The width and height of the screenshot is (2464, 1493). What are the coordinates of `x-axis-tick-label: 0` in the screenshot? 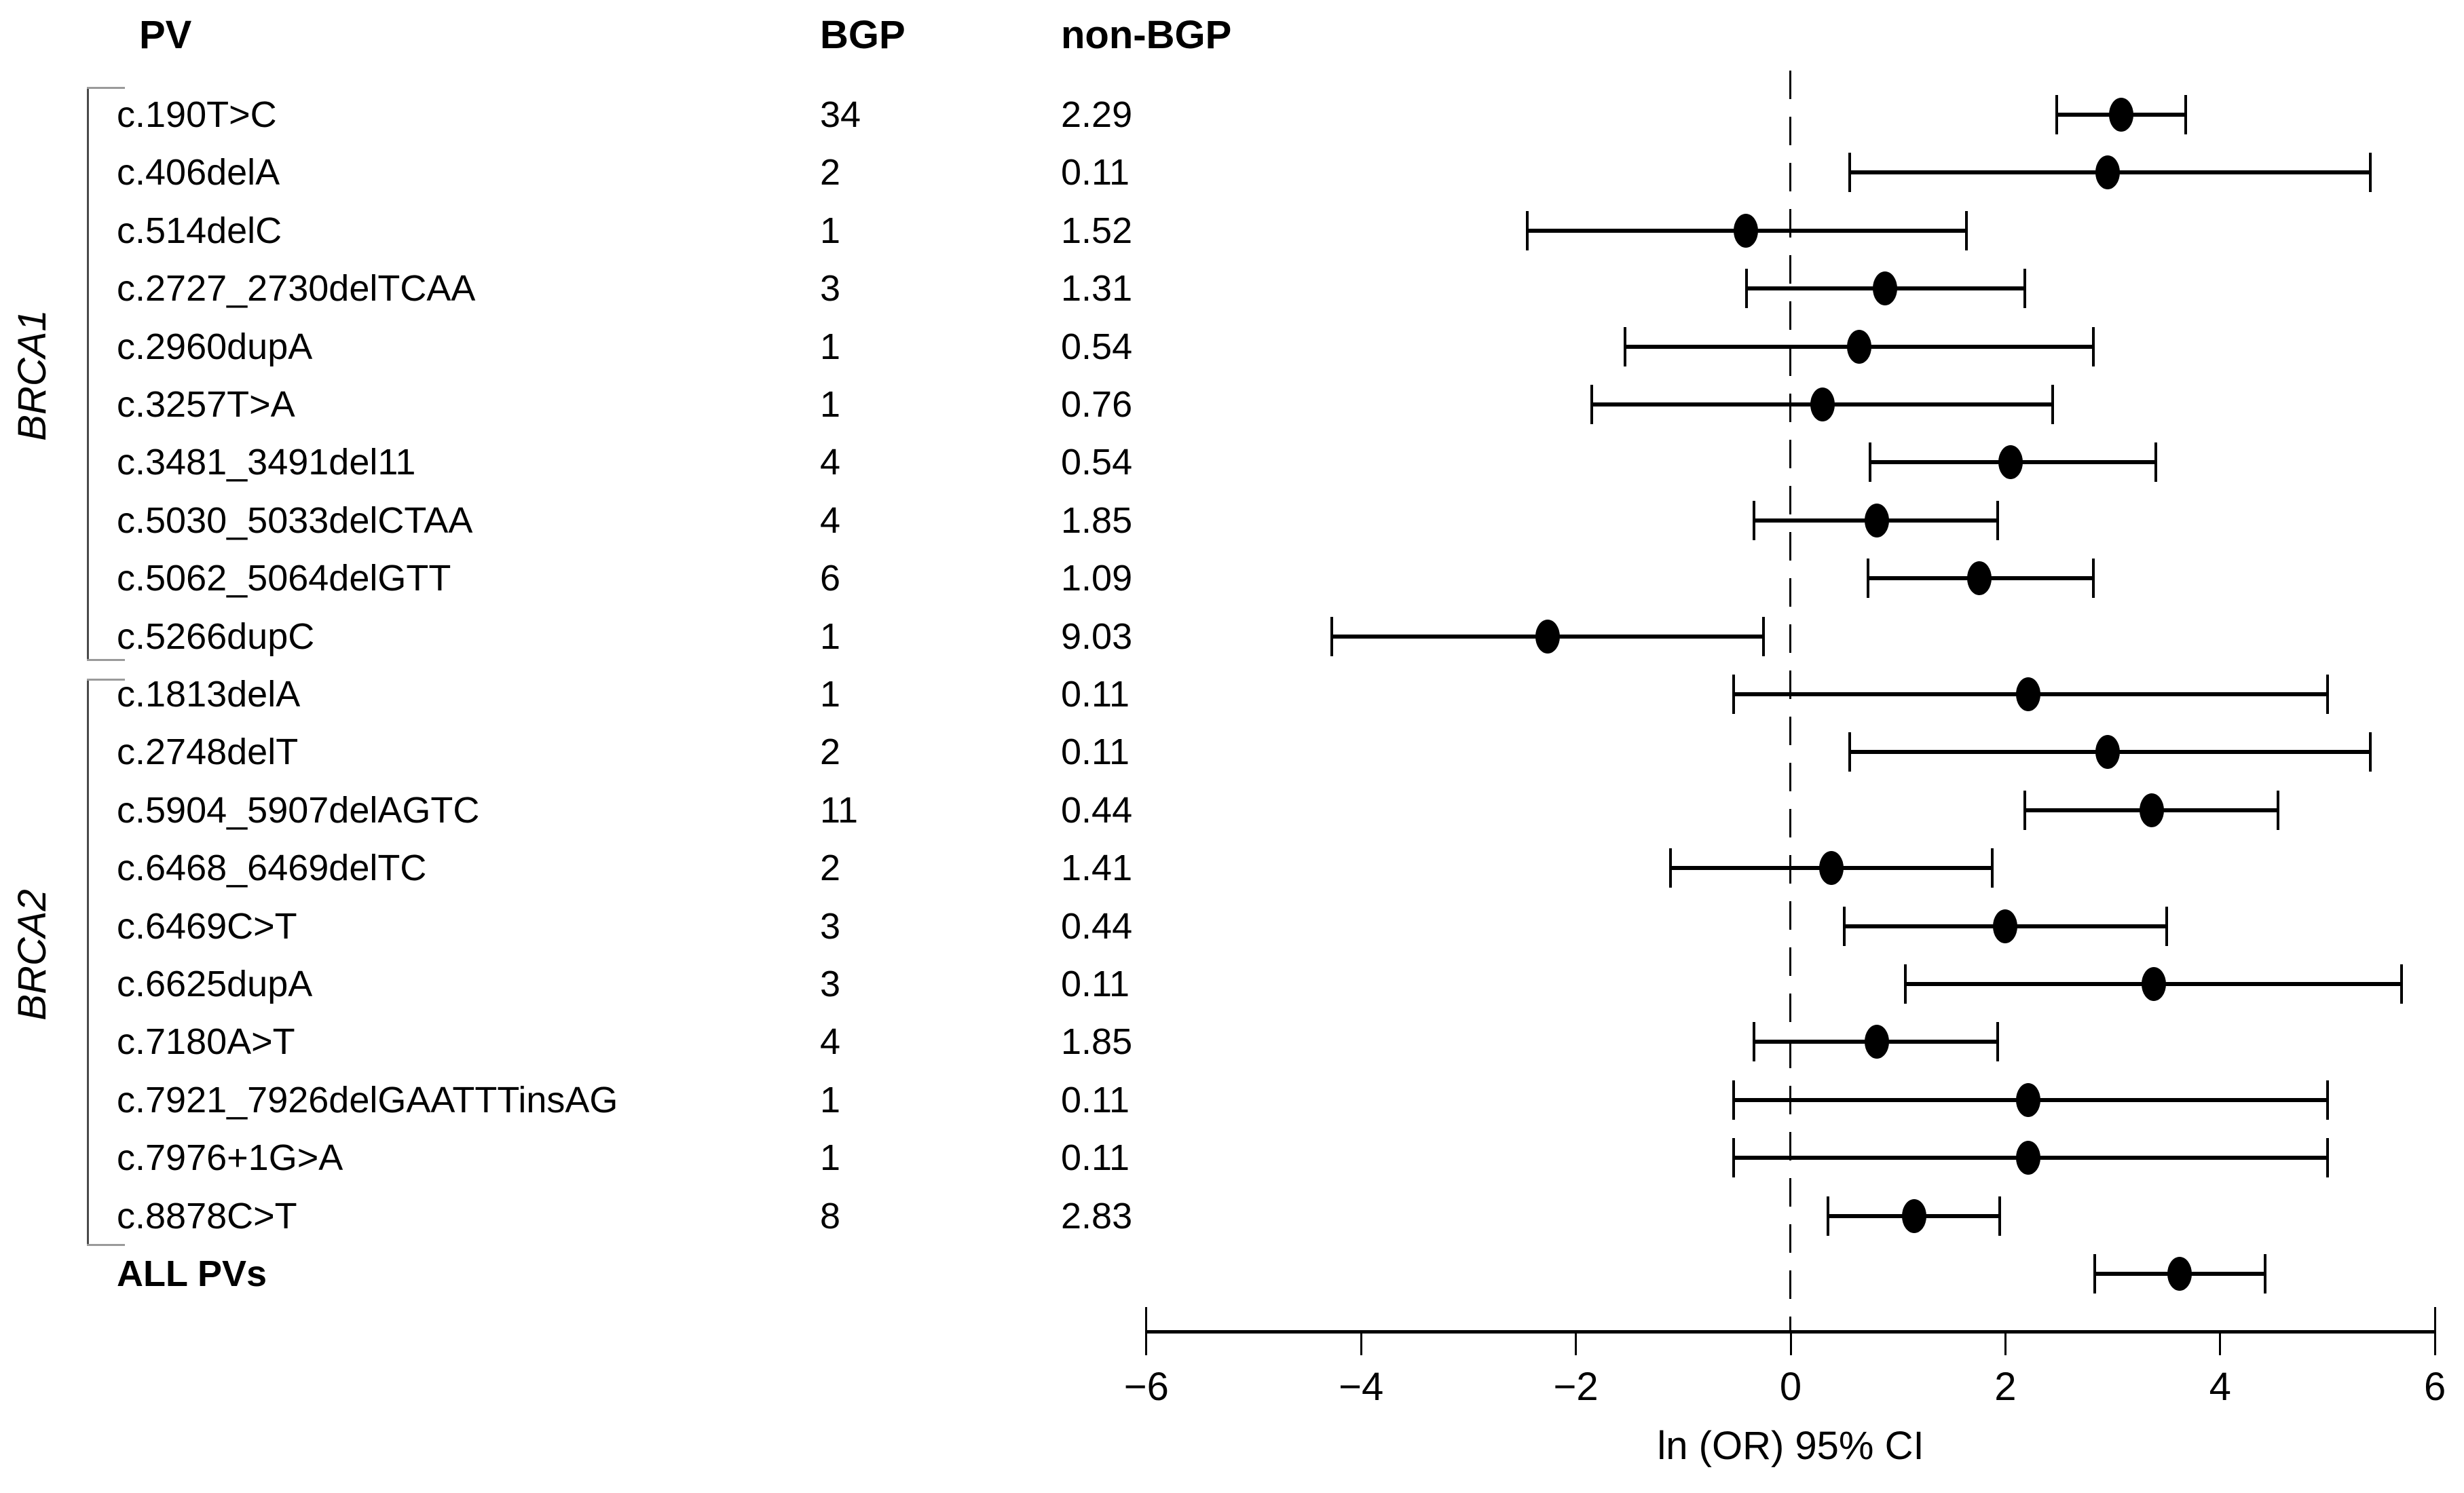 It's located at (1791, 1387).